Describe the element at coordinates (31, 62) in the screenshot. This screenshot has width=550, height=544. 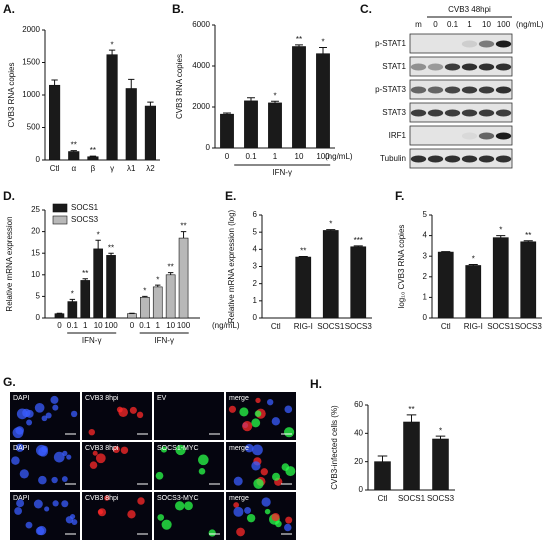
I see `y-tick-label: 1500` at that location.